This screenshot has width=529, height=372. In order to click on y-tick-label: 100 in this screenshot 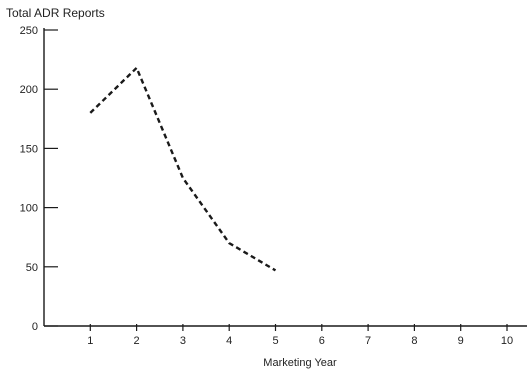, I will do `click(29, 209)`.